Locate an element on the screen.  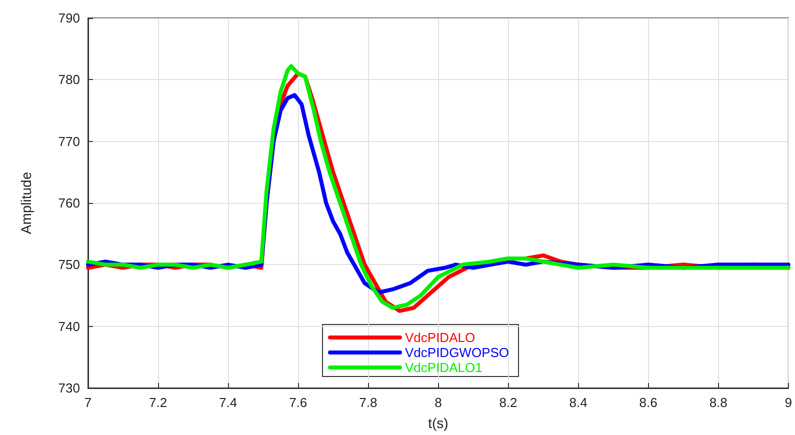
x-axis-title: t(s) is located at coordinates (438, 423).